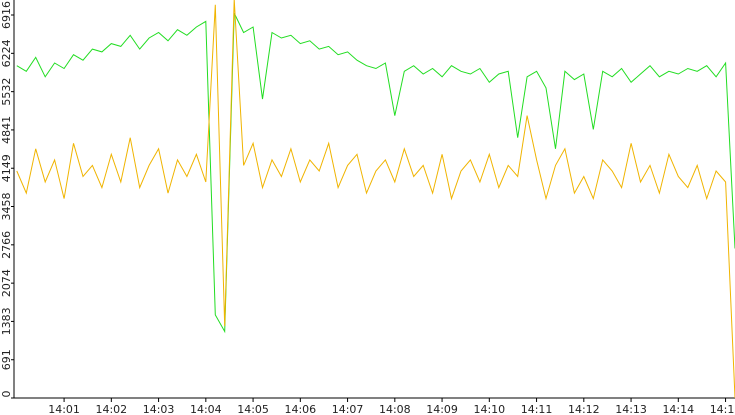 Image resolution: width=735 pixels, height=415 pixels. Describe the element at coordinates (111, 409) in the screenshot. I see `x-tick-label: 14:02` at that location.